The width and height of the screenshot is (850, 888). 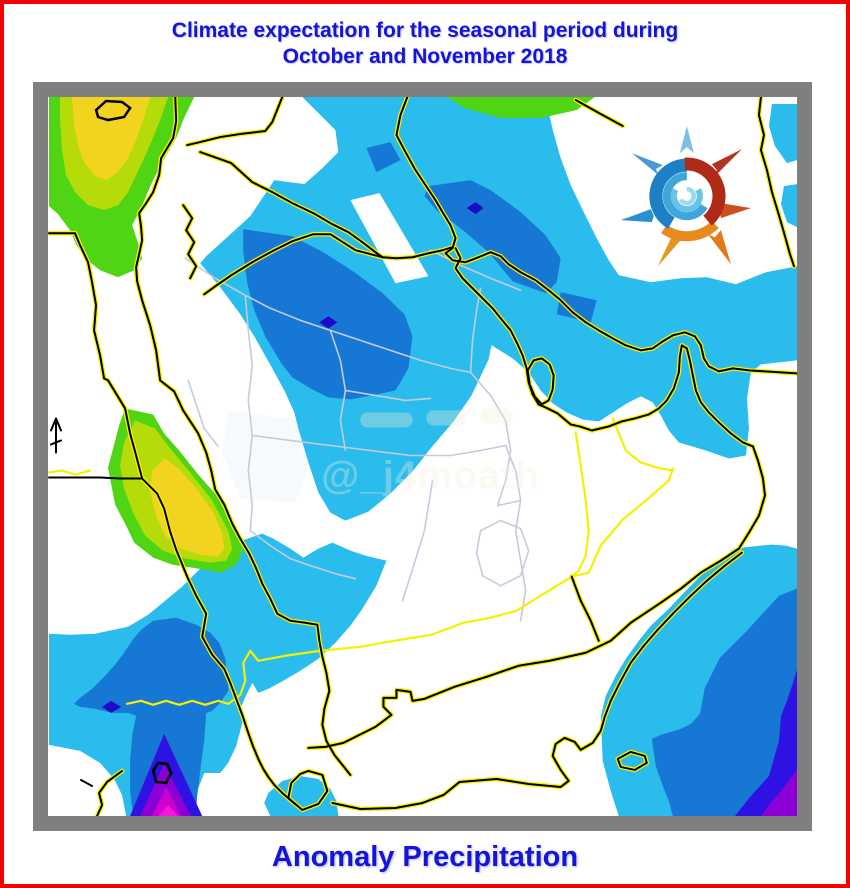 I want to click on svg-text: @_j4moath, so click(x=430, y=476).